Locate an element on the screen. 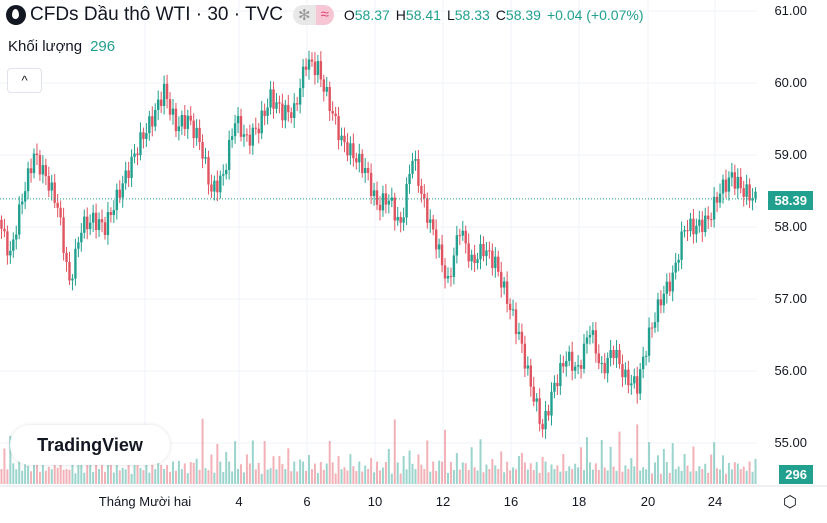 Image resolution: width=827 pixels, height=523 pixels. x-tick-label: 24 is located at coordinates (715, 501).